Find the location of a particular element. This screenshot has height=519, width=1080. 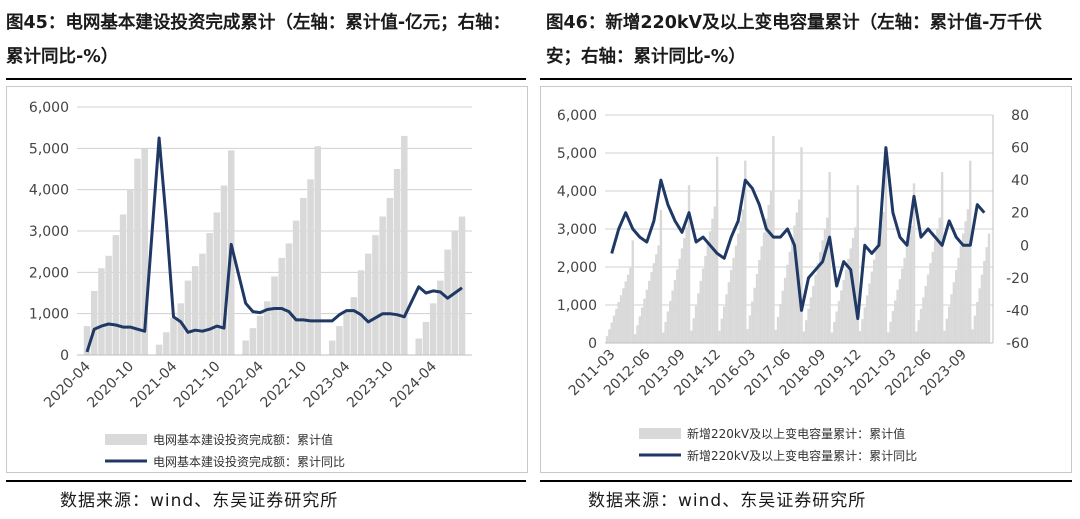

x-tick-label: 2023-04 is located at coordinates (327, 384).